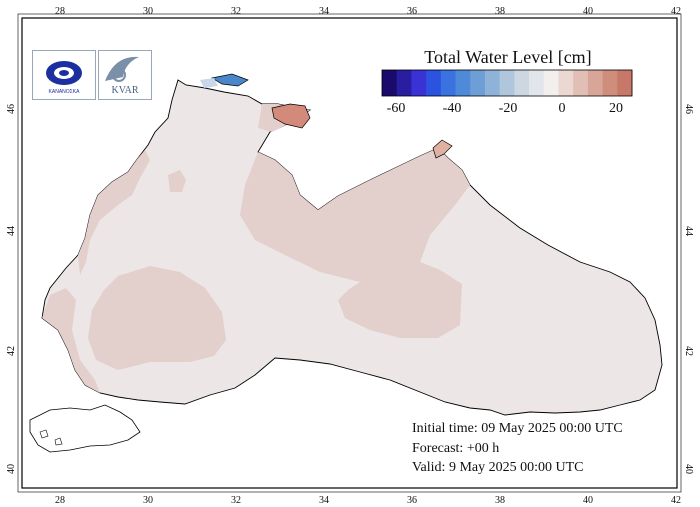  Describe the element at coordinates (122, 69) in the screenshot. I see `logo-right-graphic` at that location.